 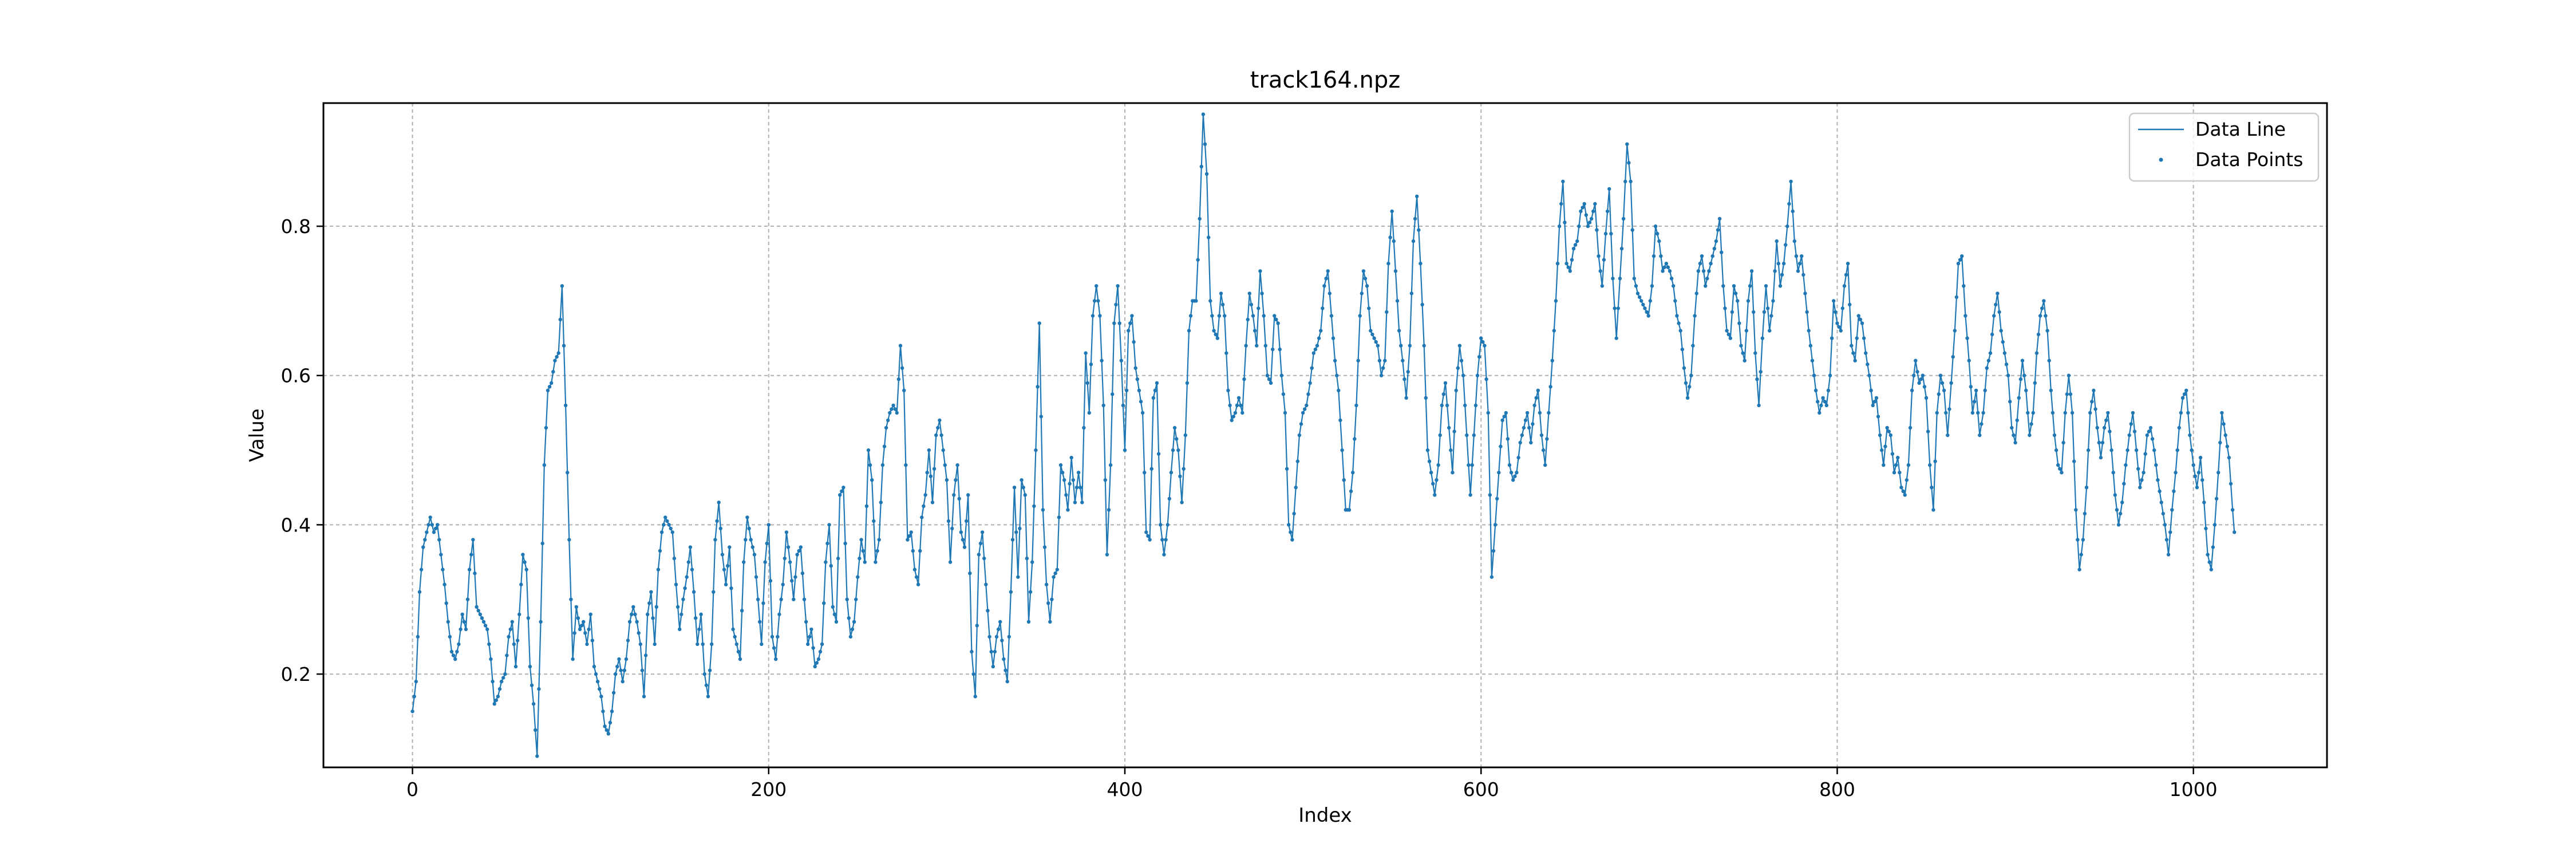 I want to click on legend: Data Line Data Points, so click(x=2224, y=147).